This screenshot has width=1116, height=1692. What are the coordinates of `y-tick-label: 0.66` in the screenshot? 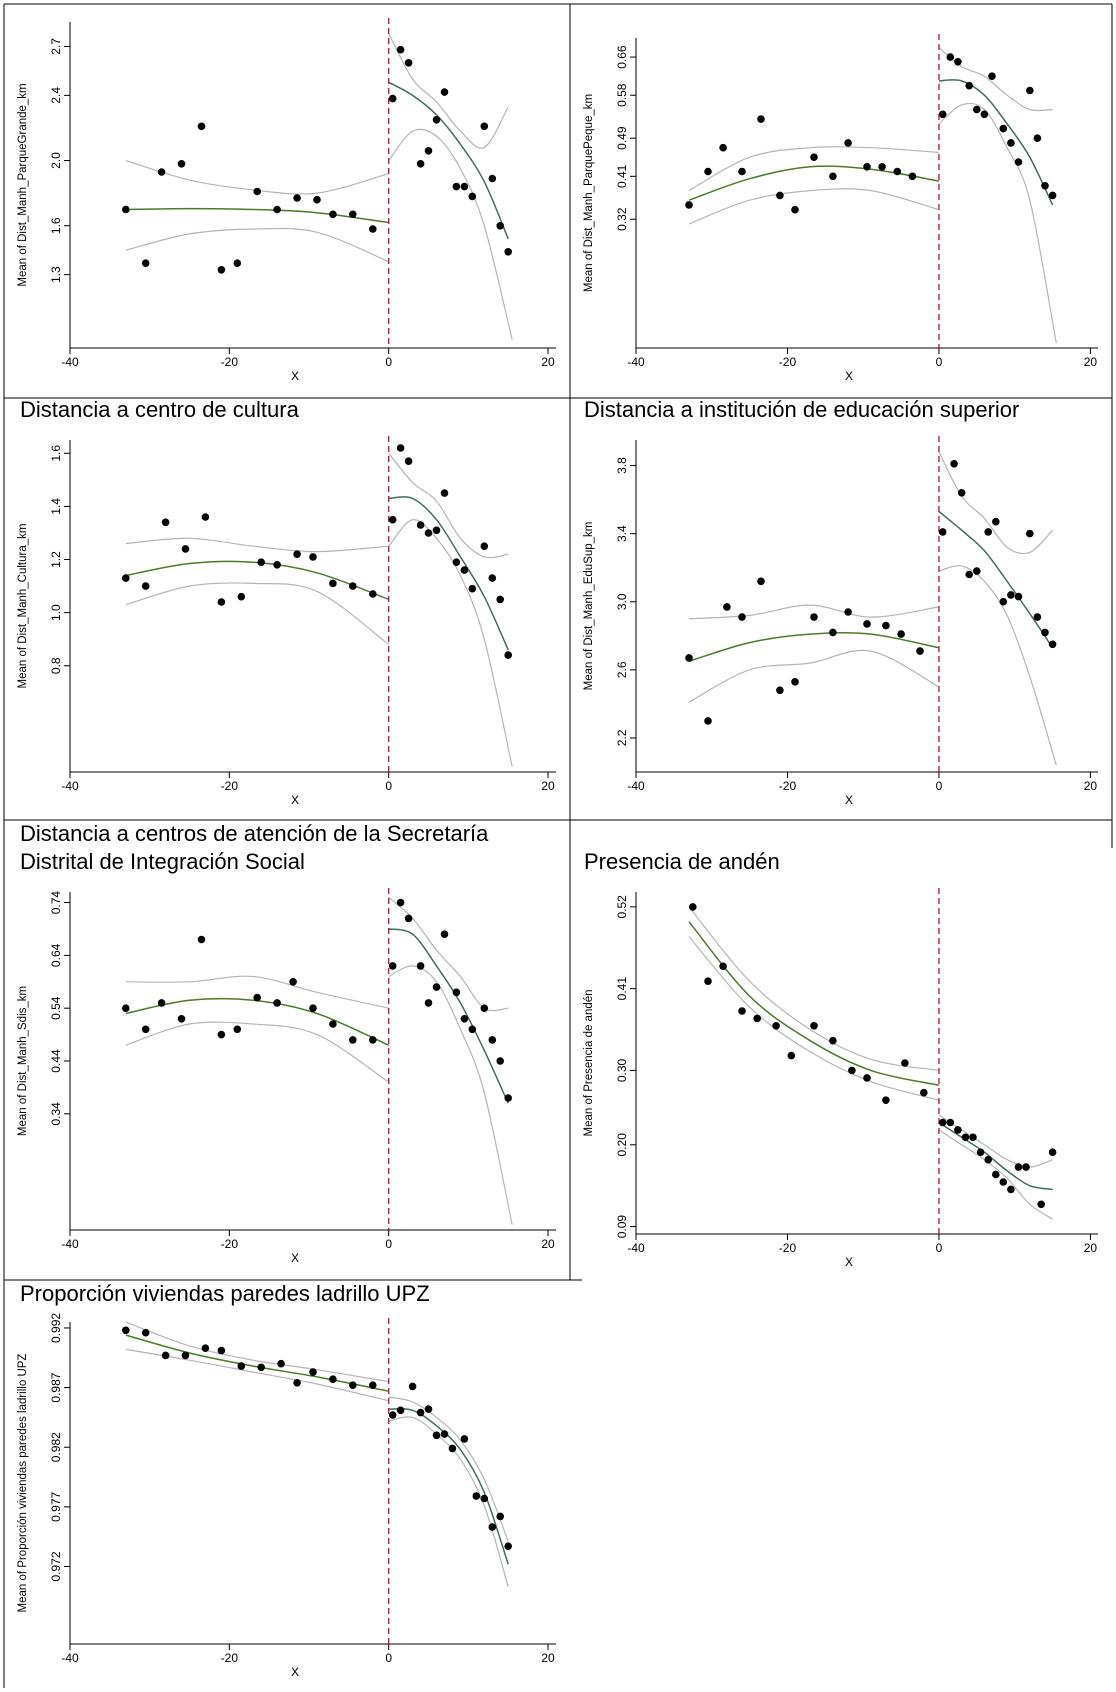 It's located at (622, 57).